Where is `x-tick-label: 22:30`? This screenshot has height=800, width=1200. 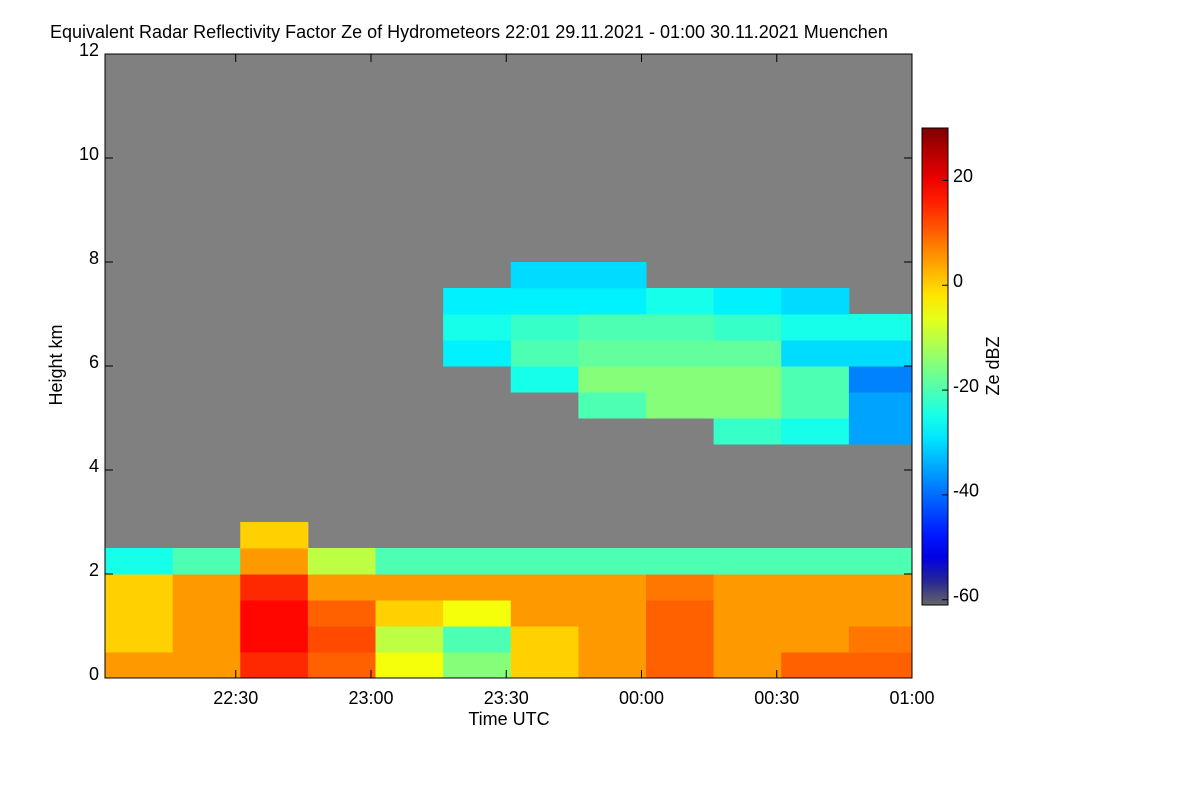
x-tick-label: 22:30 is located at coordinates (235, 698).